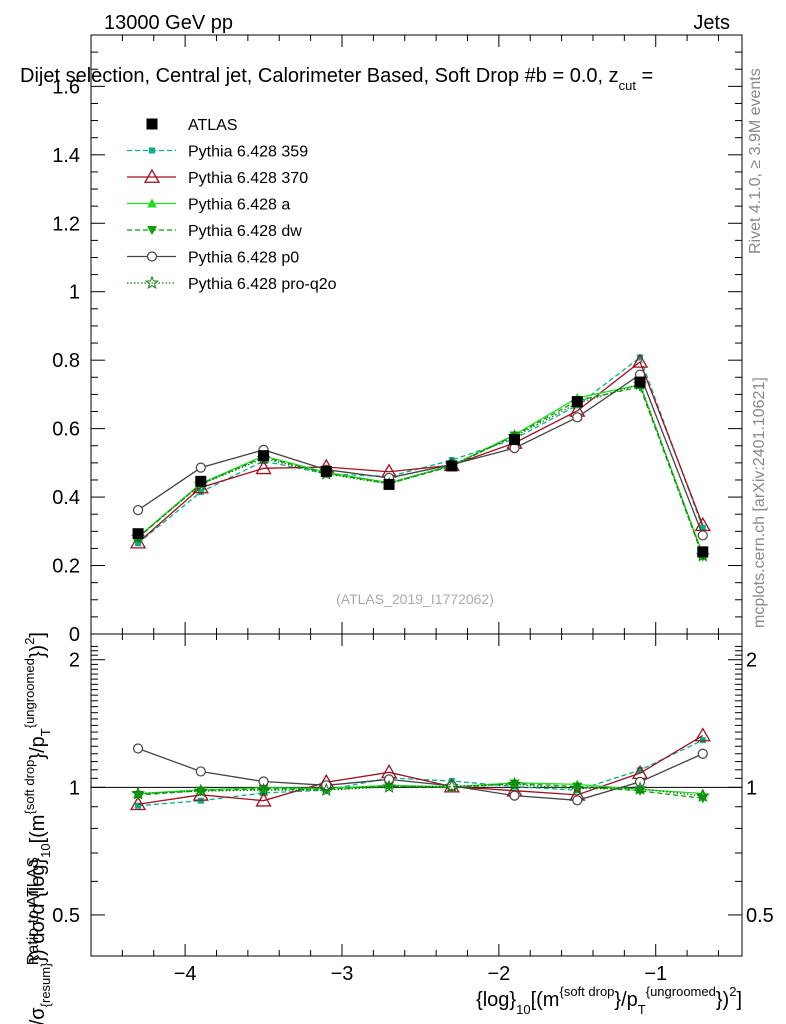 The height and width of the screenshot is (1024, 786). What do you see at coordinates (74, 293) in the screenshot?
I see `y-tick-label: 1` at bounding box center [74, 293].